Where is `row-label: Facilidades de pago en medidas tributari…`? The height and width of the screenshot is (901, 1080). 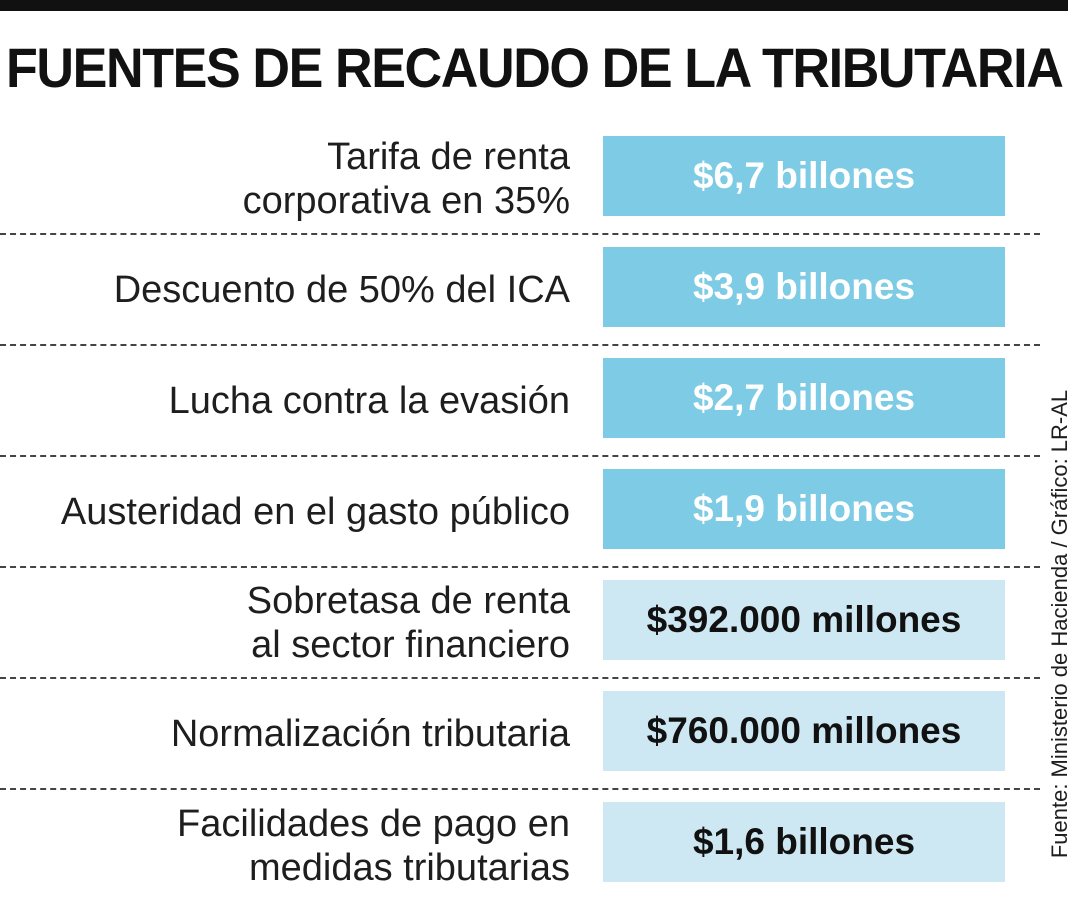 row-label: Facilidades de pago en medidas tributari… is located at coordinates (290, 845).